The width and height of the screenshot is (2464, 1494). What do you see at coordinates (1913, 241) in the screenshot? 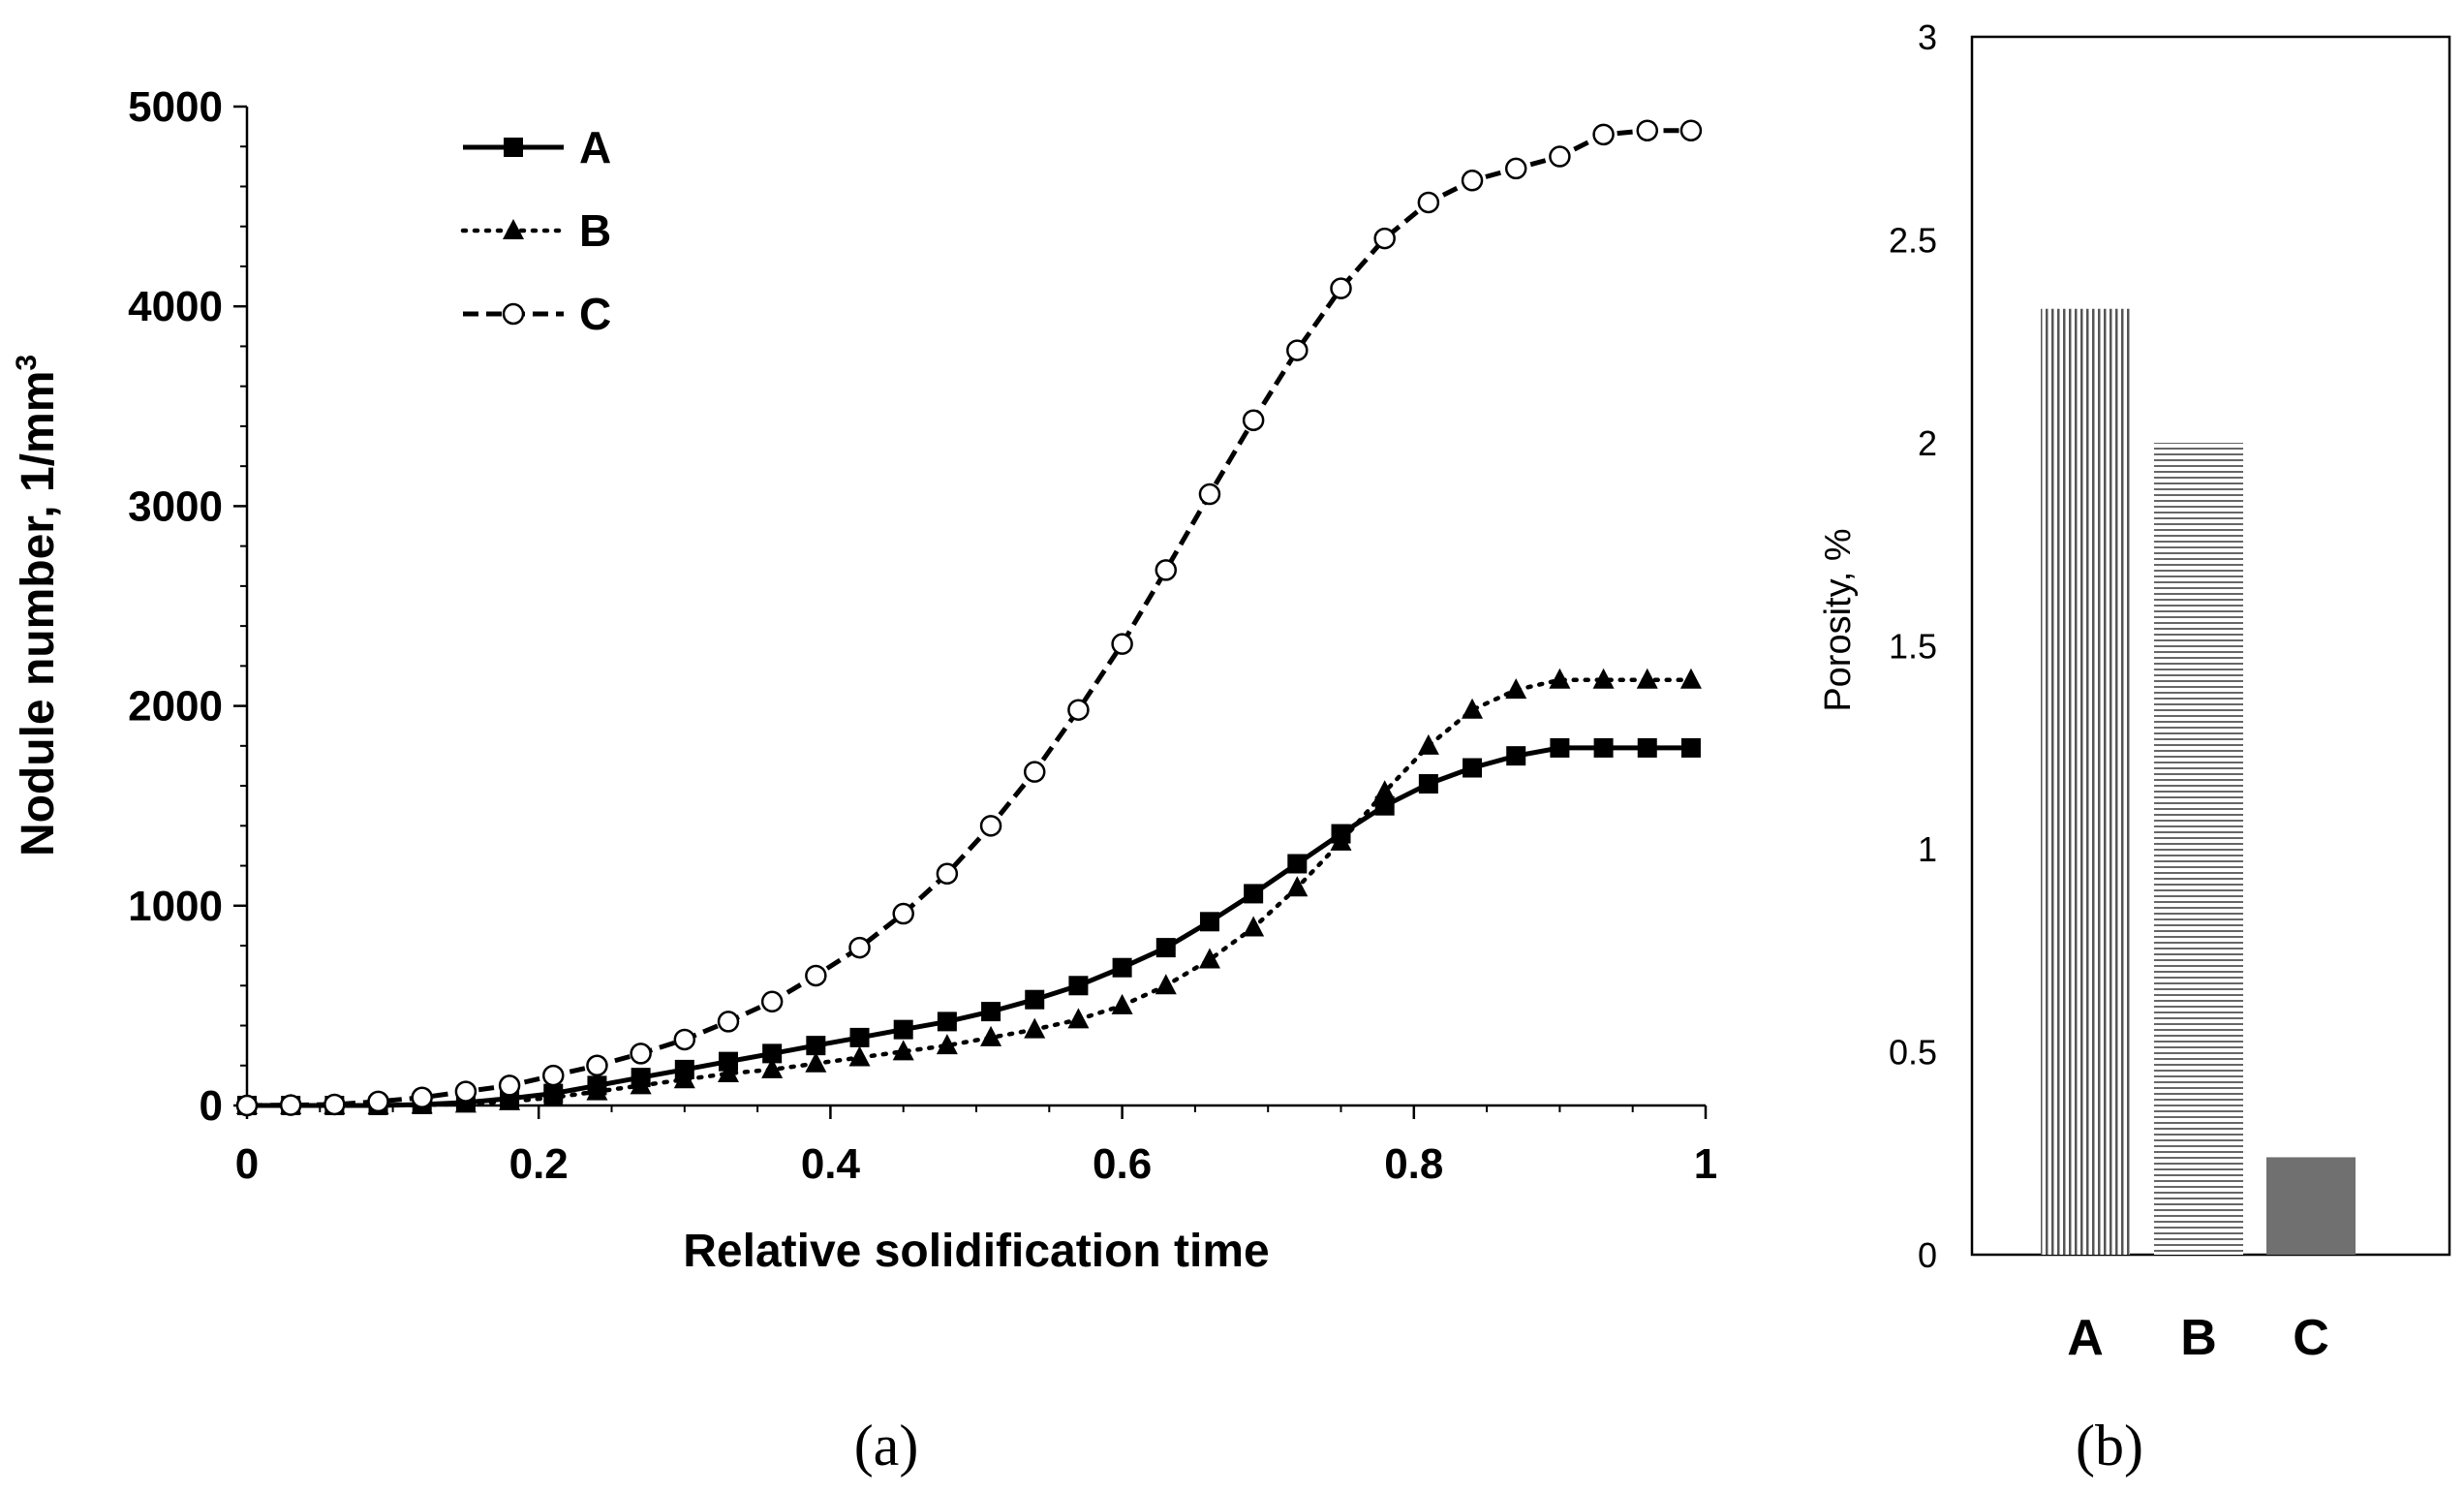
I see `y-tick-label: 2.5` at bounding box center [1913, 241].